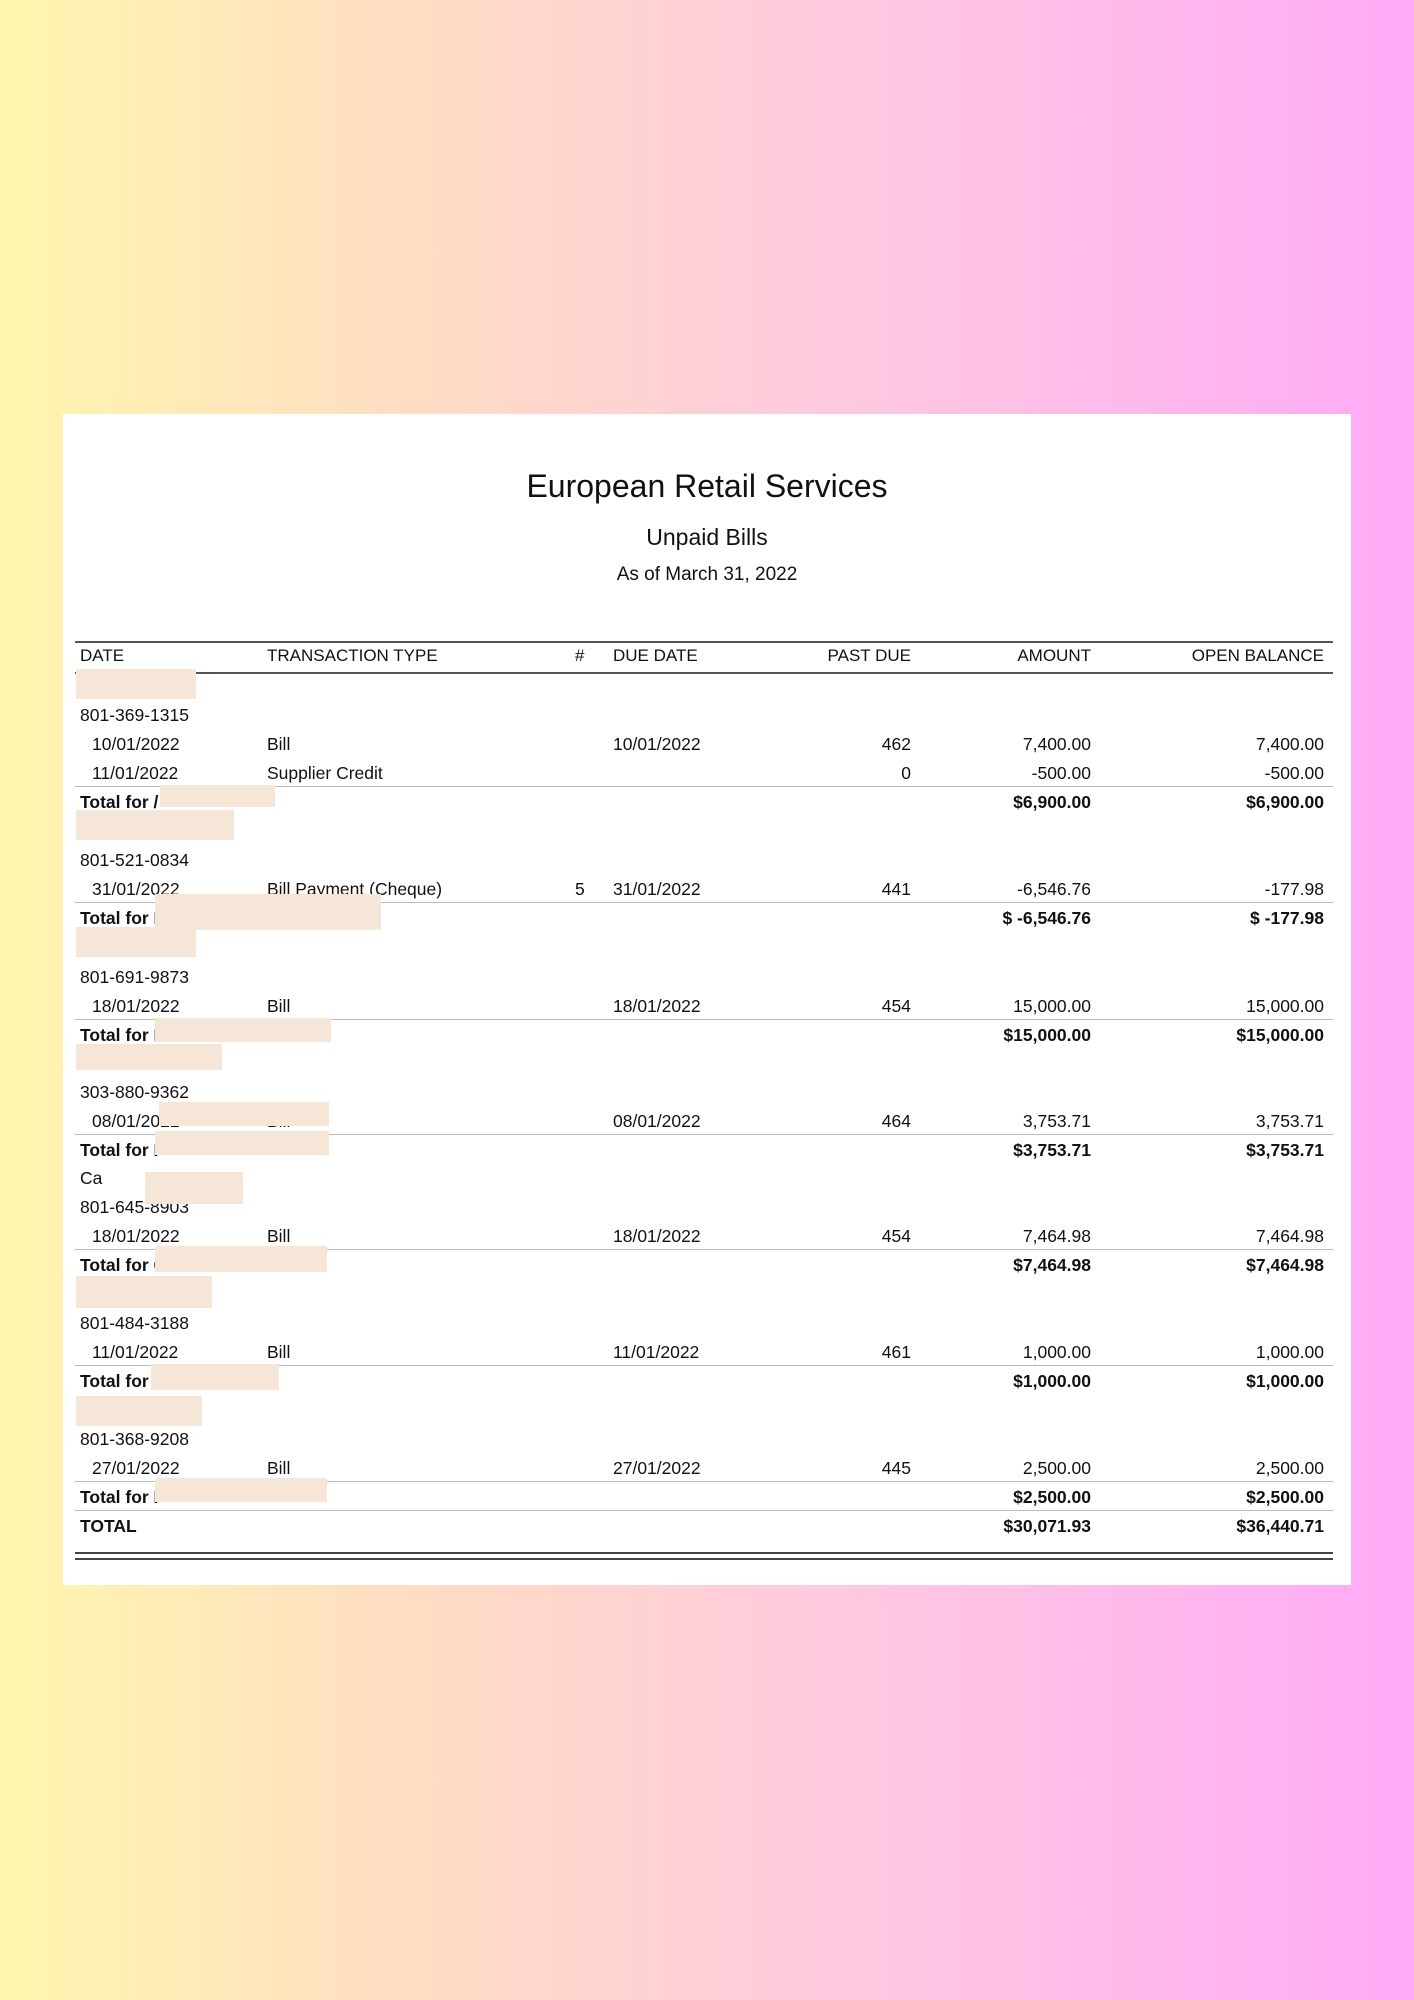 This screenshot has width=1414, height=2000. I want to click on vendor-total-label: Total for C, so click(123, 1265).